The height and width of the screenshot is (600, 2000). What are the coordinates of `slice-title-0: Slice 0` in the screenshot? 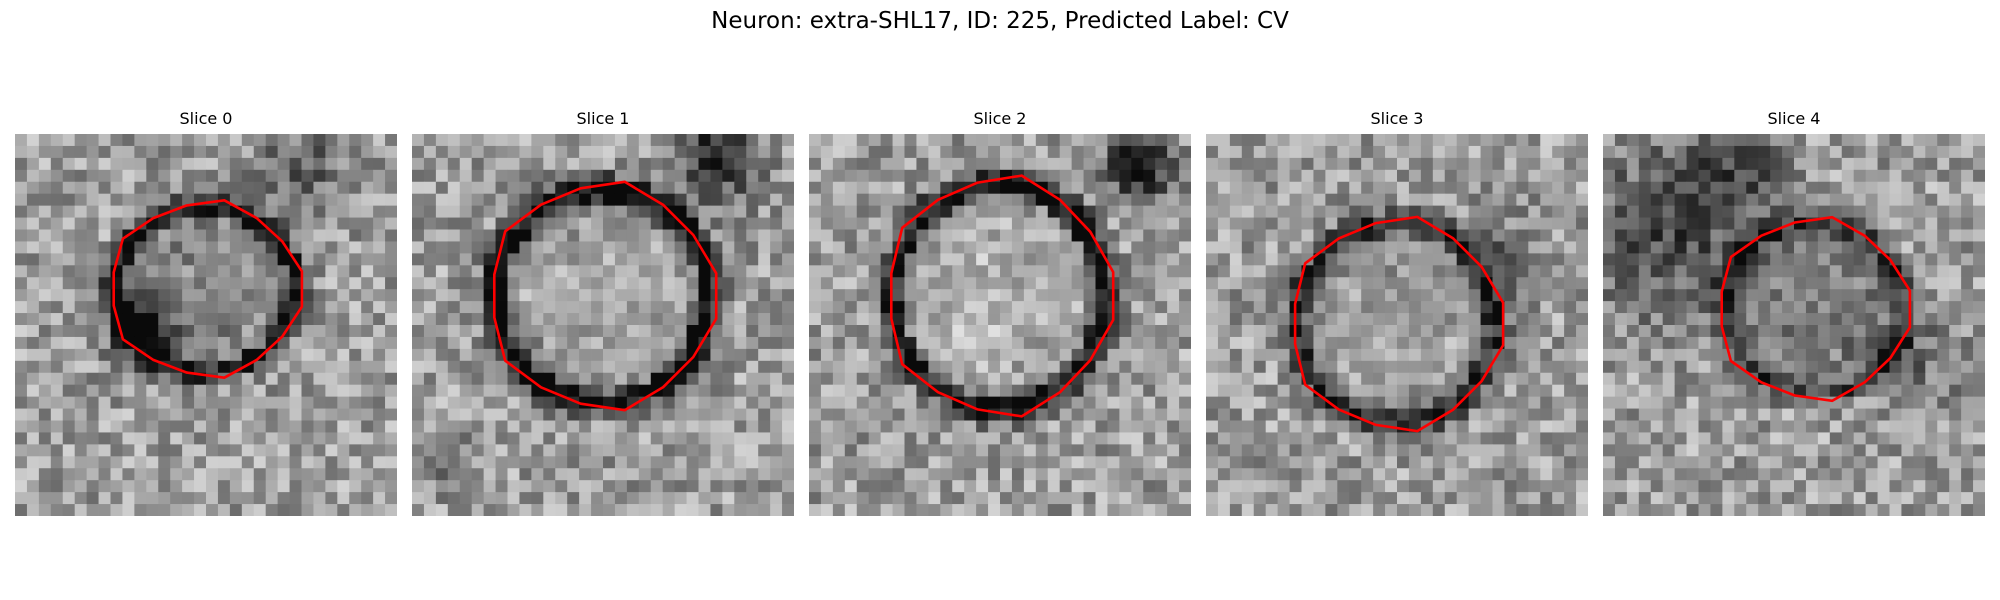 It's located at (206, 118).